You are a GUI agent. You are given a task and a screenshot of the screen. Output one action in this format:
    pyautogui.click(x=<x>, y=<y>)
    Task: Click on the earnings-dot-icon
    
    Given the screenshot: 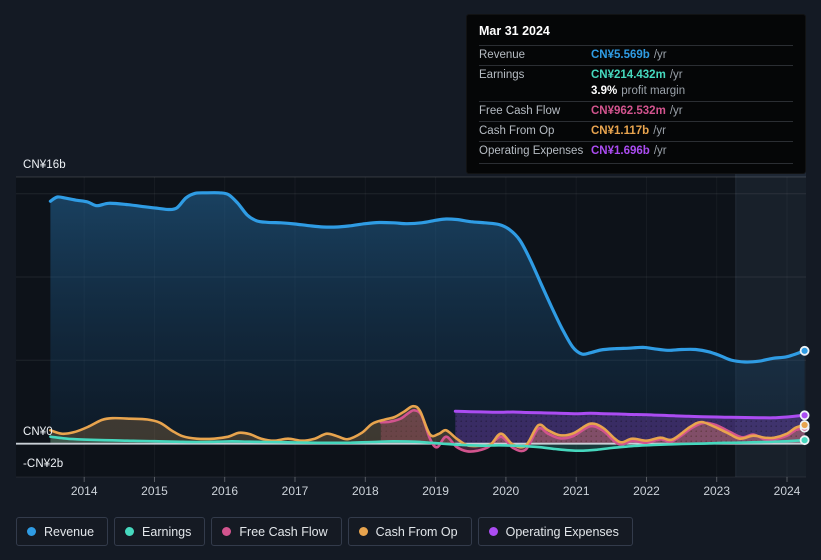 What is the action you would take?
    pyautogui.click(x=130, y=531)
    